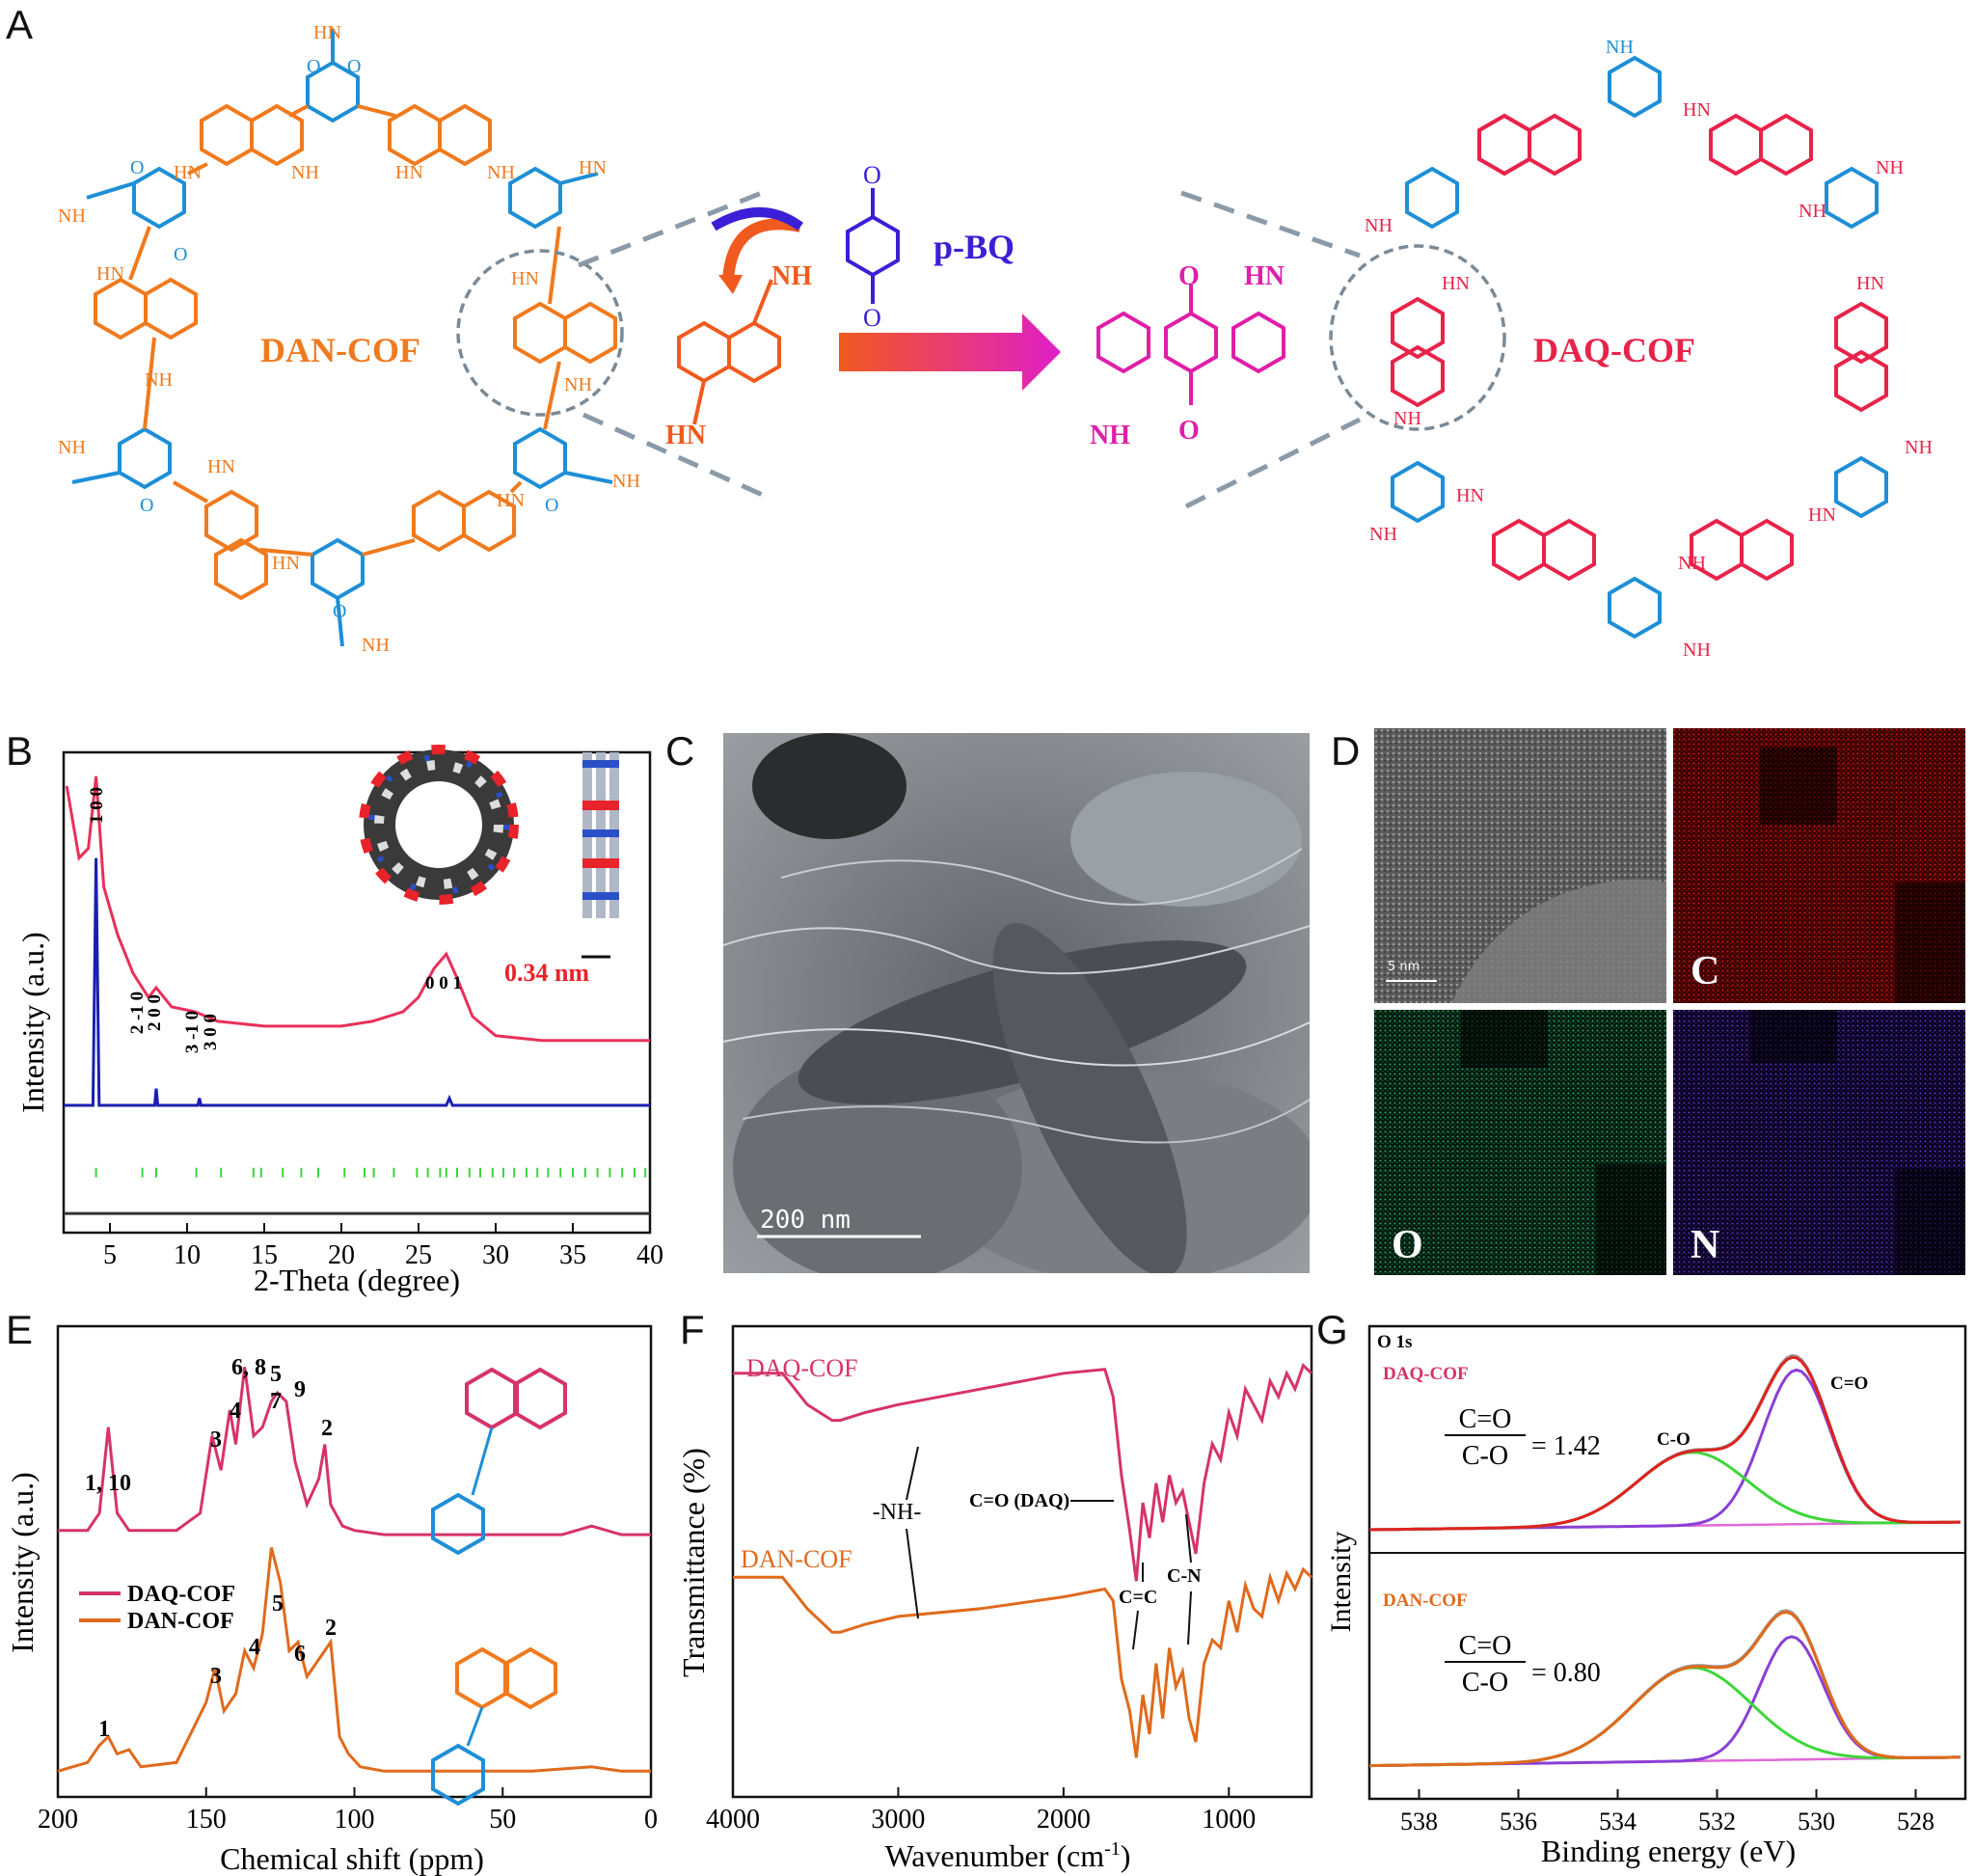  Describe the element at coordinates (104, 1729) in the screenshot. I see `svg-text: 1` at that location.